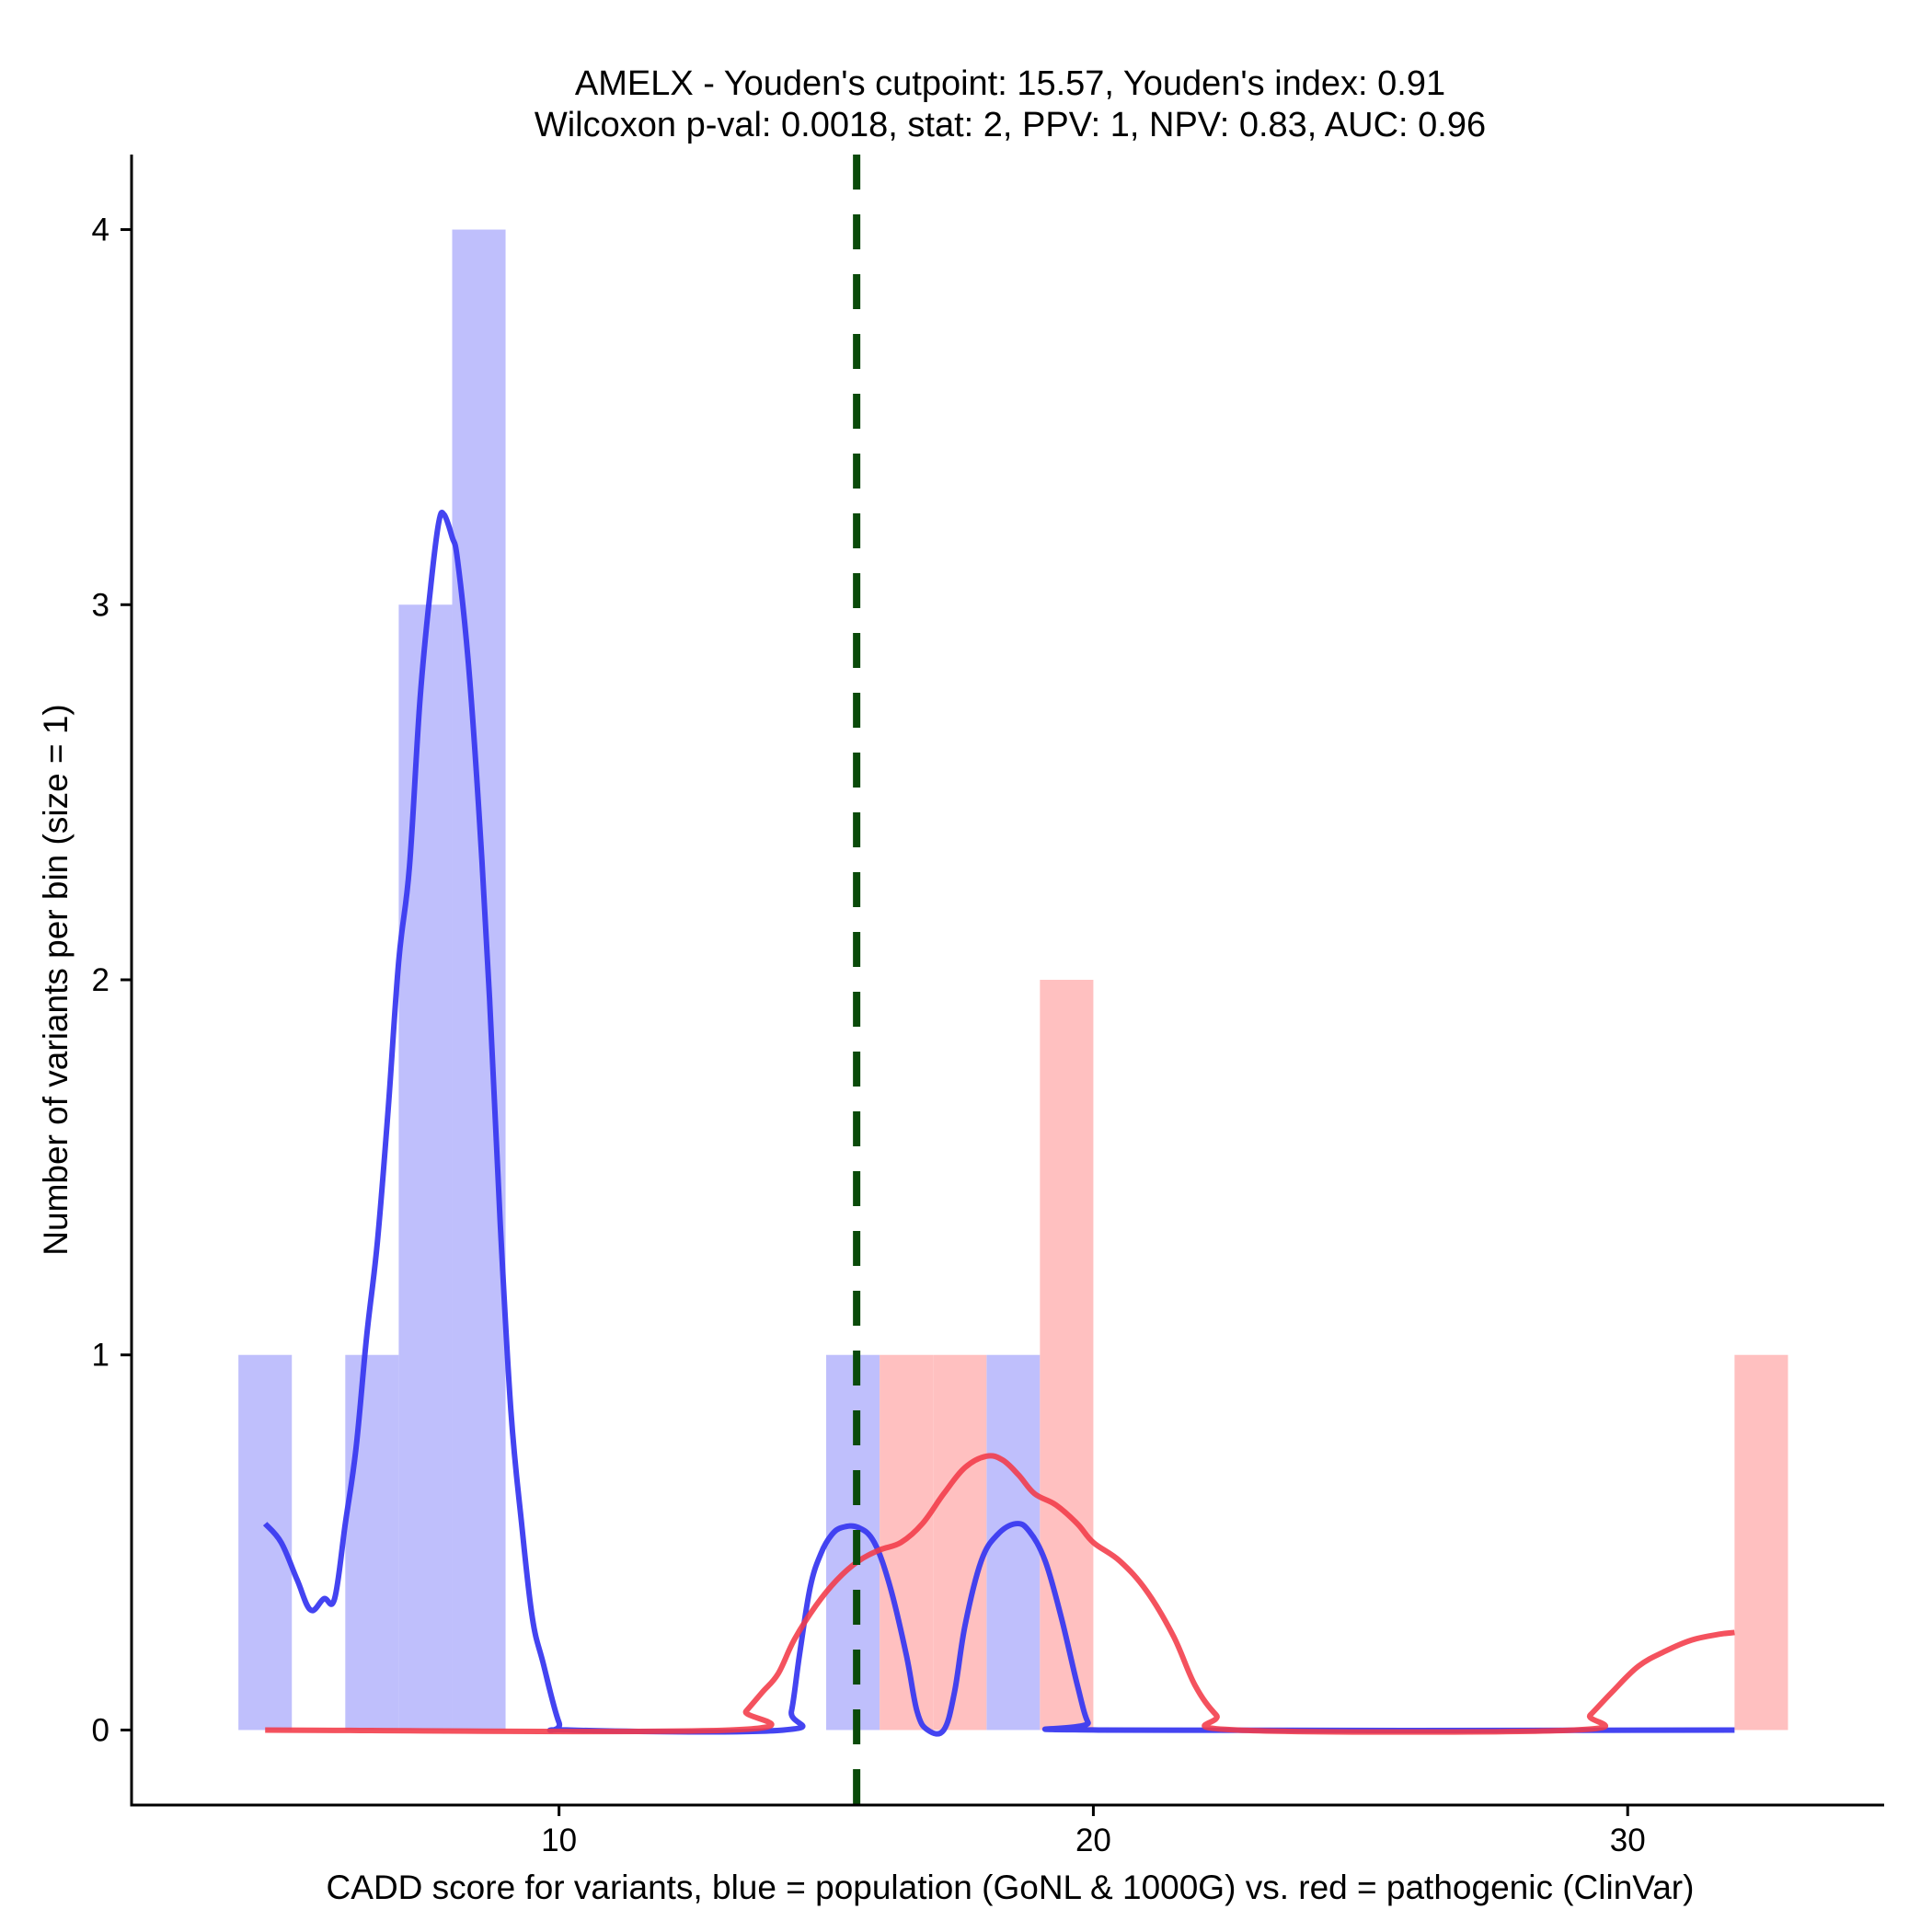  Describe the element at coordinates (559, 1840) in the screenshot. I see `x-tick-label-10: 10` at that location.